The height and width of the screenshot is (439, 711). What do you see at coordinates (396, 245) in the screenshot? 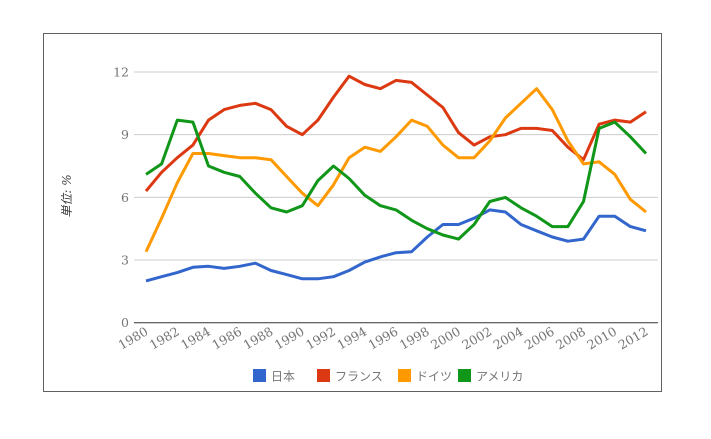
I see `series-line-japan` at bounding box center [396, 245].